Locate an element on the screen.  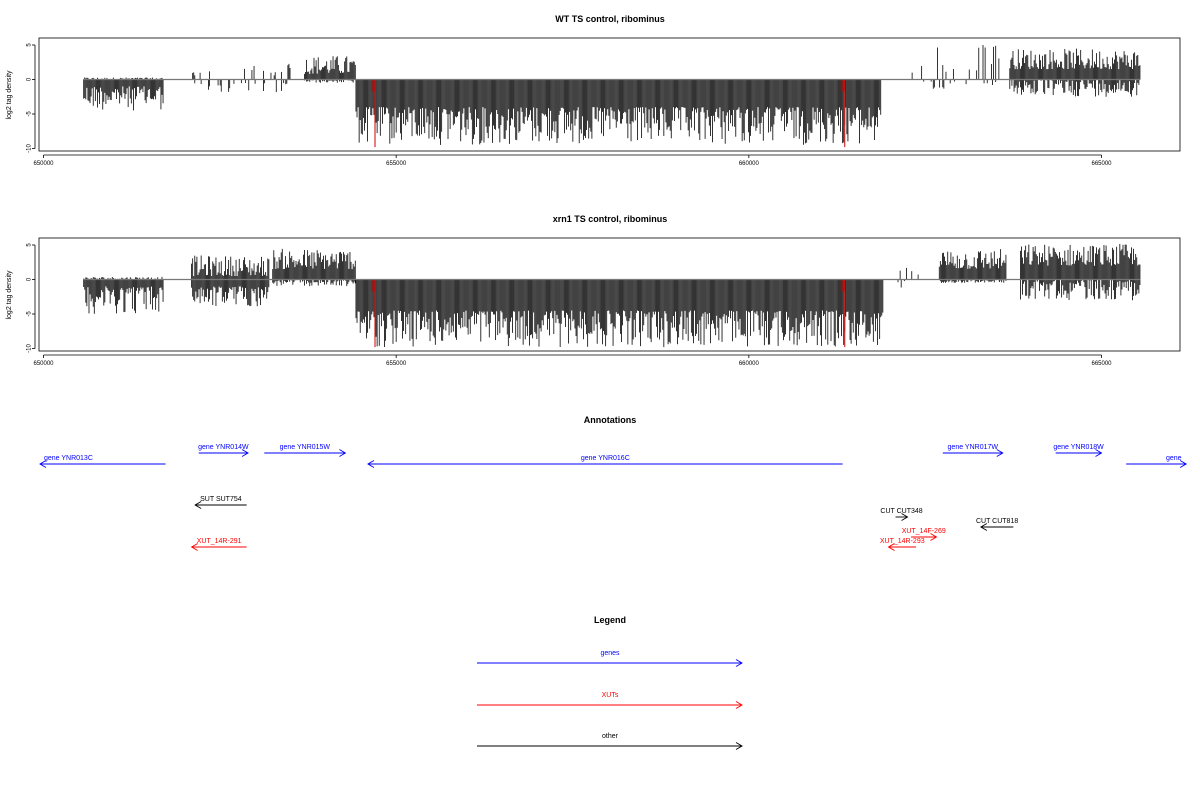
feature-label: gene YNR018W is located at coordinates (1078, 447).